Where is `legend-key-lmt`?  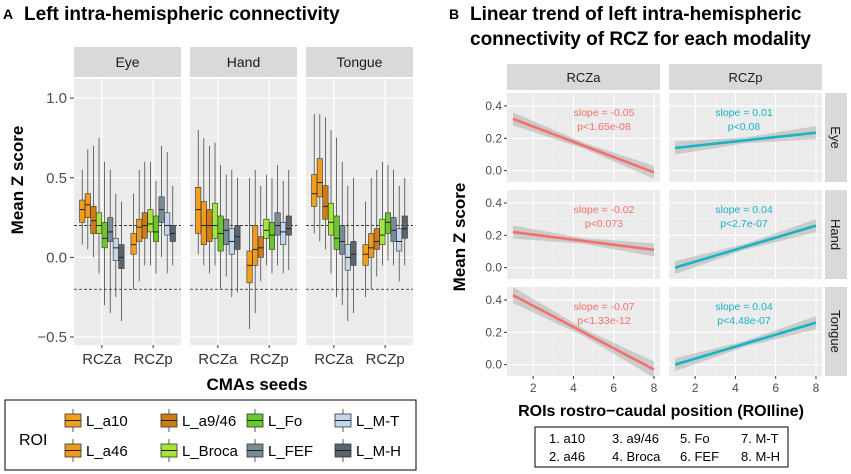 legend-key-lmt is located at coordinates (343, 420).